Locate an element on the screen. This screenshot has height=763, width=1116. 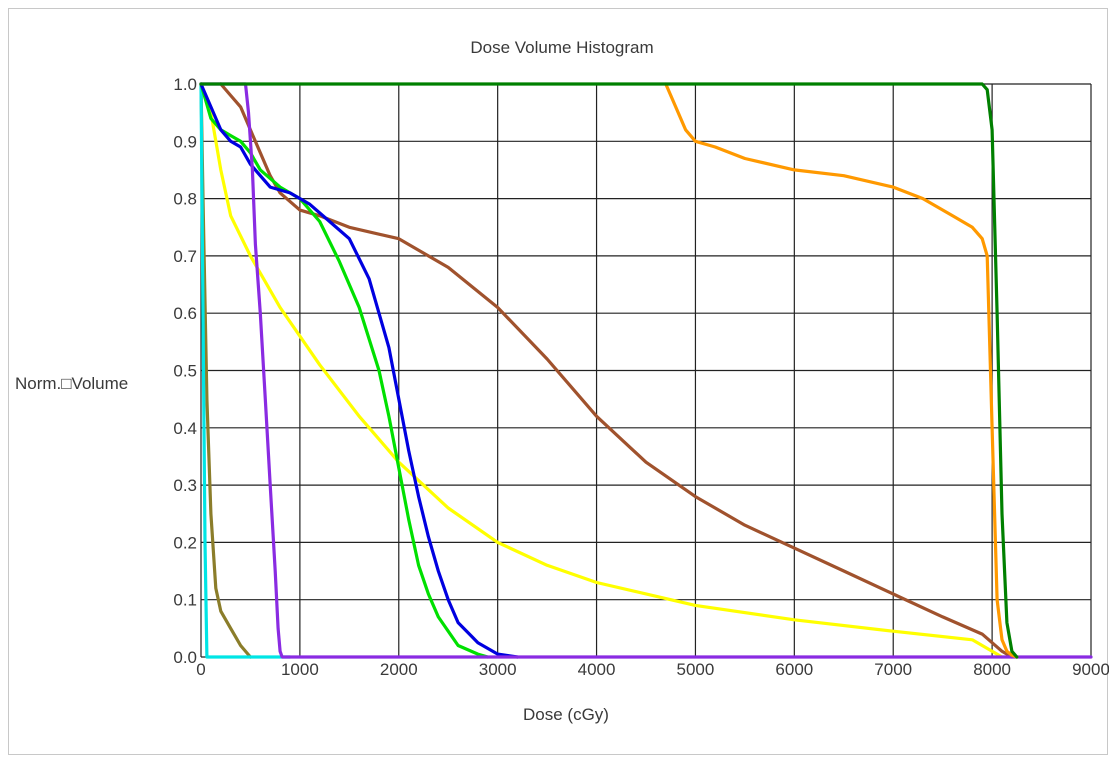
y-tick-label: 0.4 is located at coordinates (185, 428).